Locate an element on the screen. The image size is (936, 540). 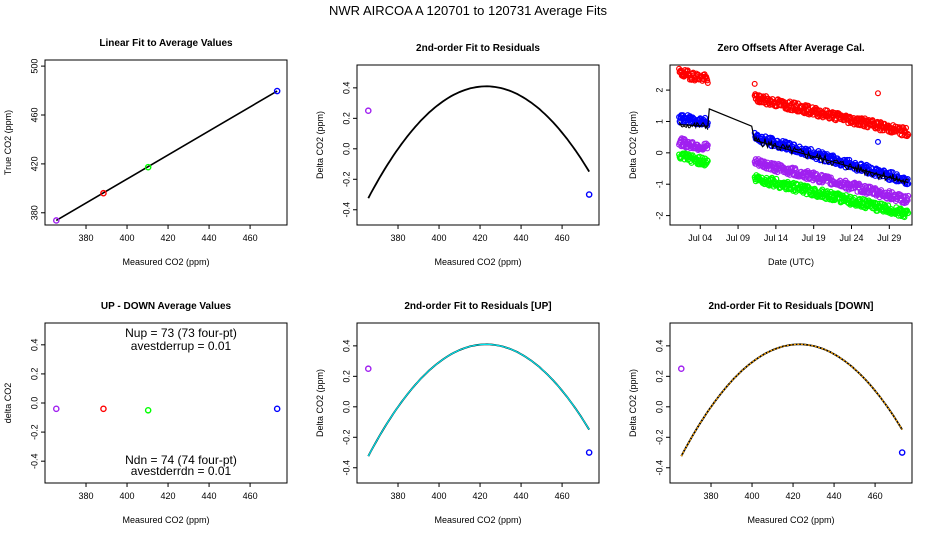
x-tick-label: Jul 09 is located at coordinates (738, 238).